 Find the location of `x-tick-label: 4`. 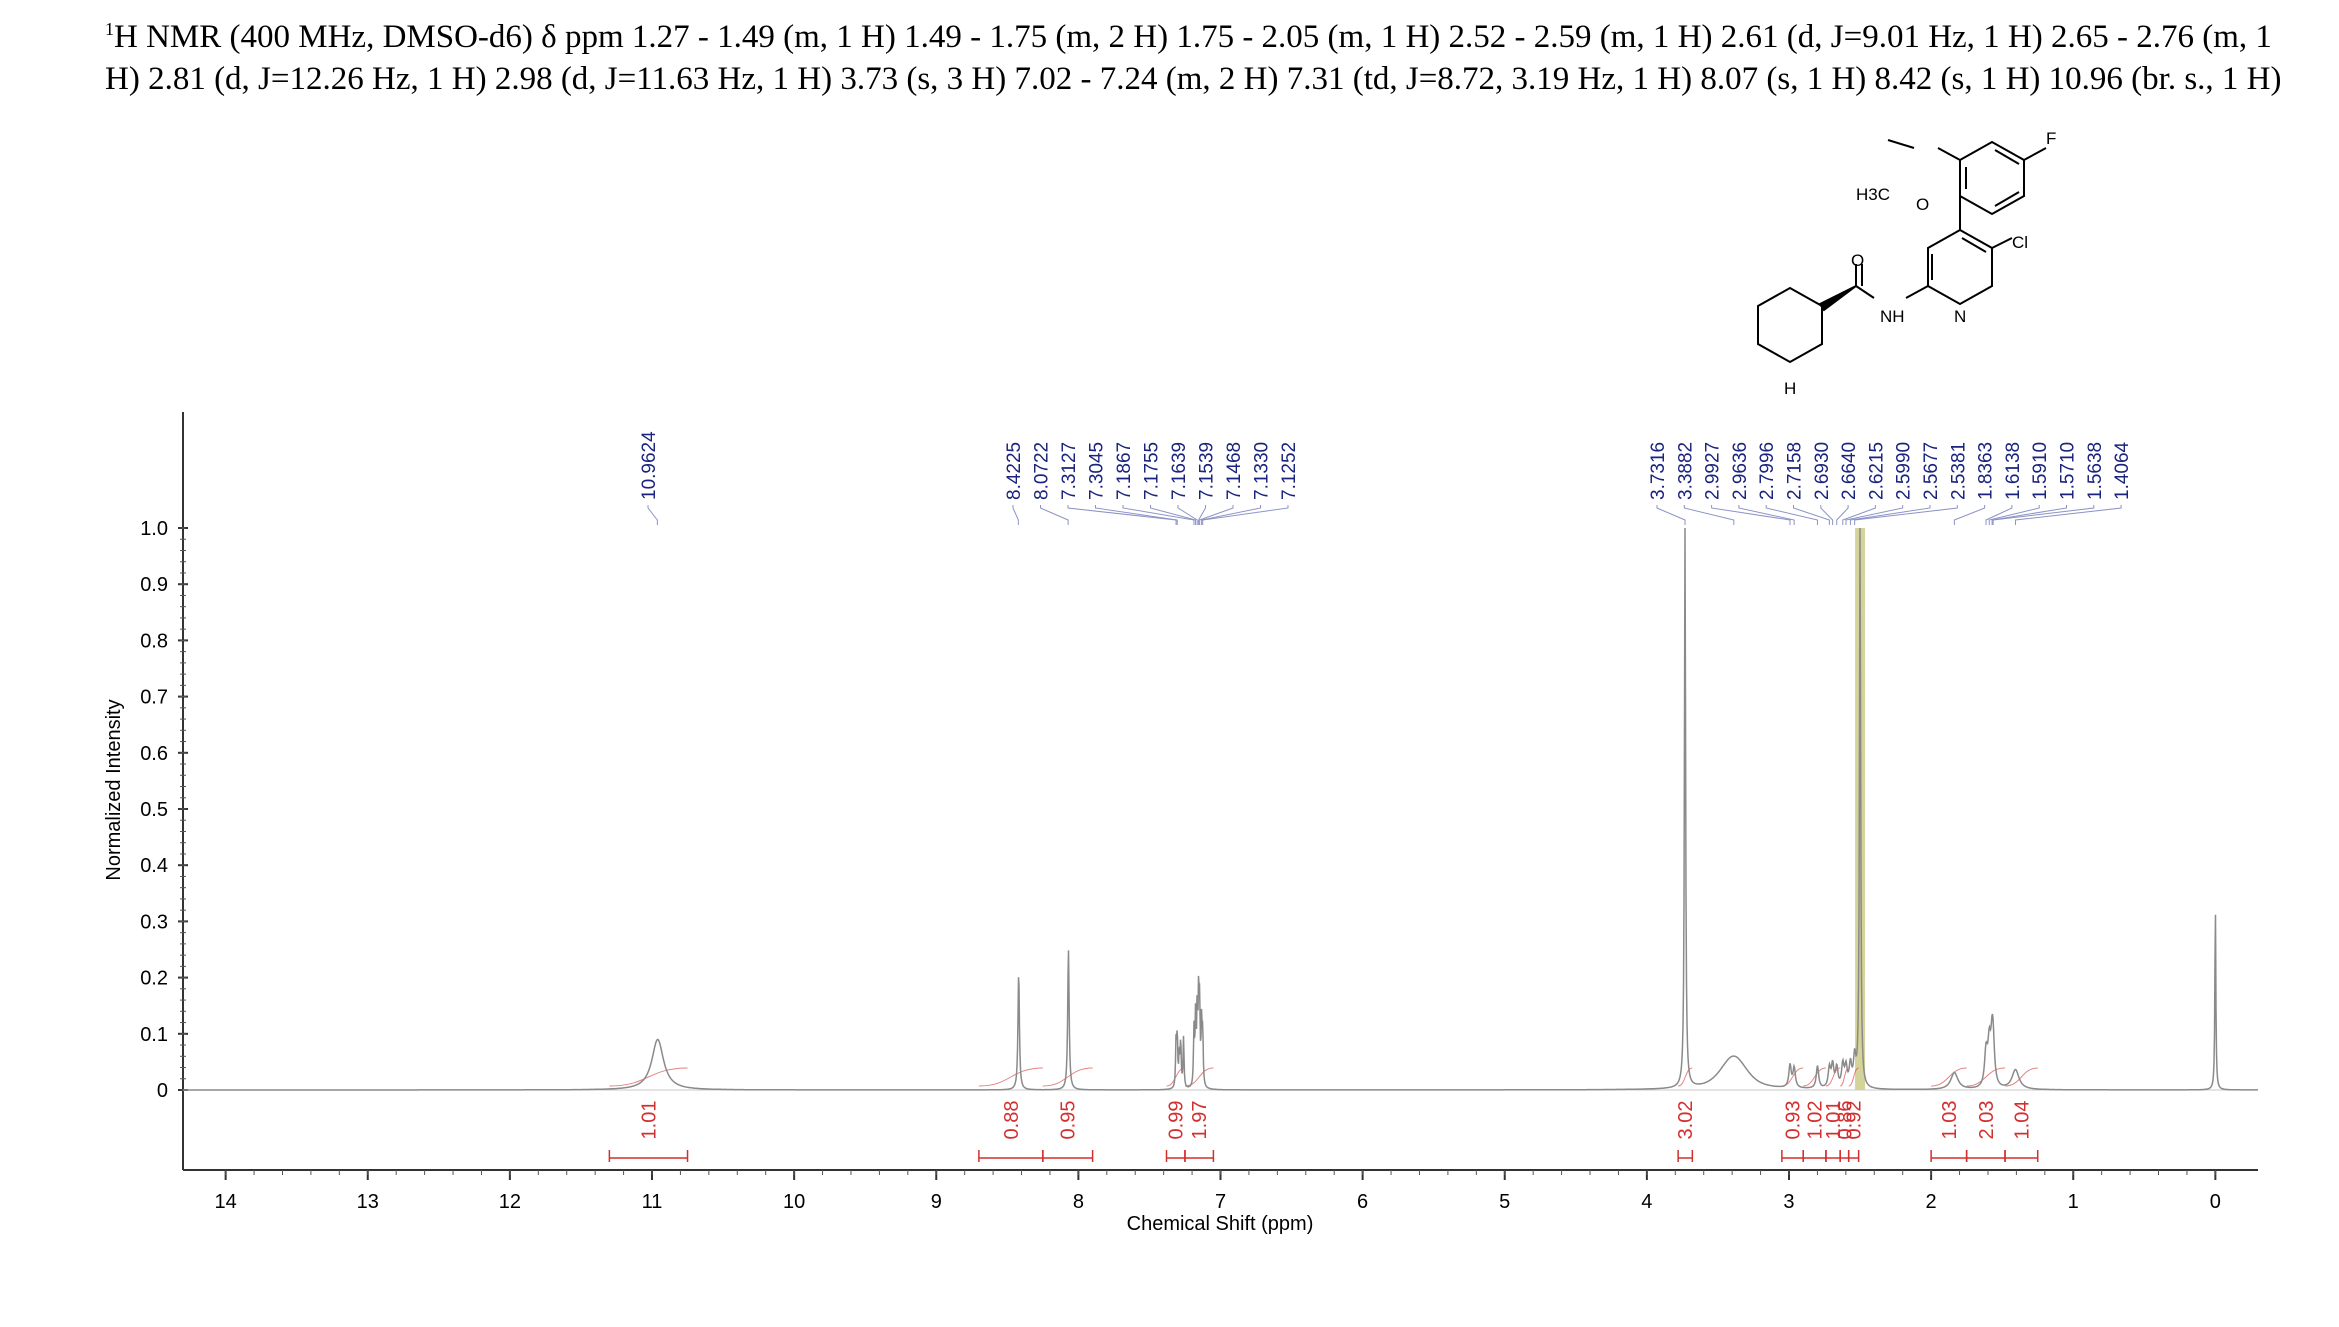

x-tick-label: 4 is located at coordinates (1646, 1202).